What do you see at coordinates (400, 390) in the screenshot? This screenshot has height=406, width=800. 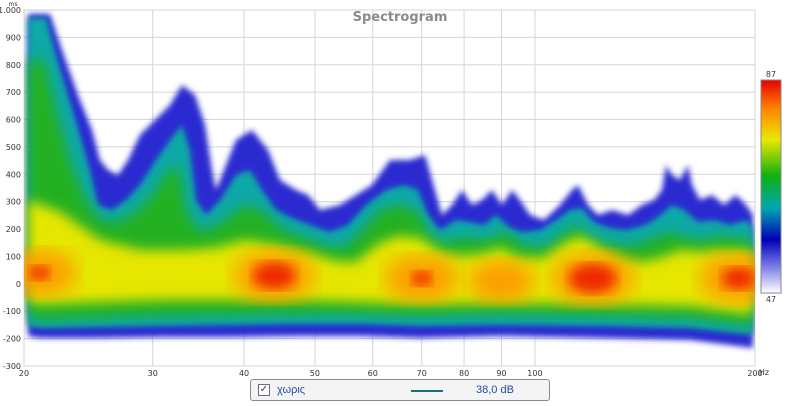 I see `legend-box: ✓ χωρις 38,0 dB` at bounding box center [400, 390].